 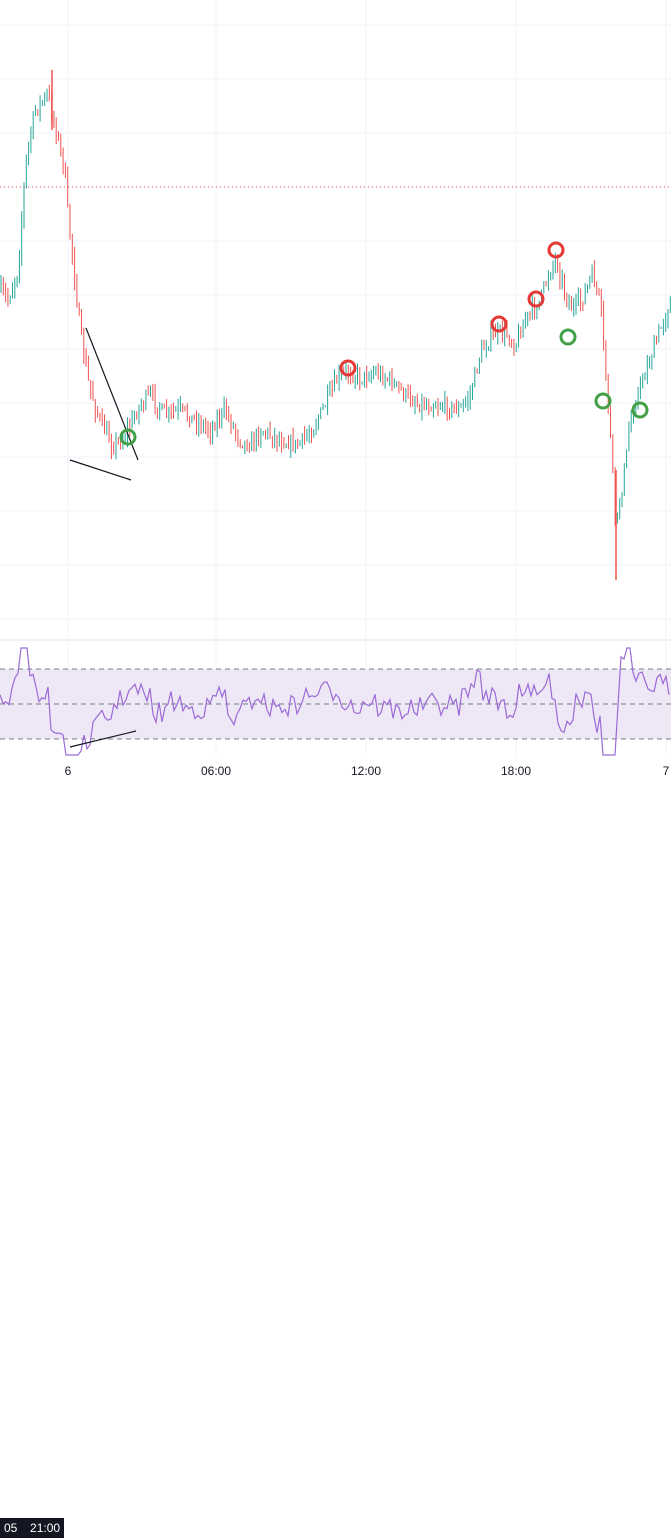 I want to click on oscillator-line, so click(x=335, y=701).